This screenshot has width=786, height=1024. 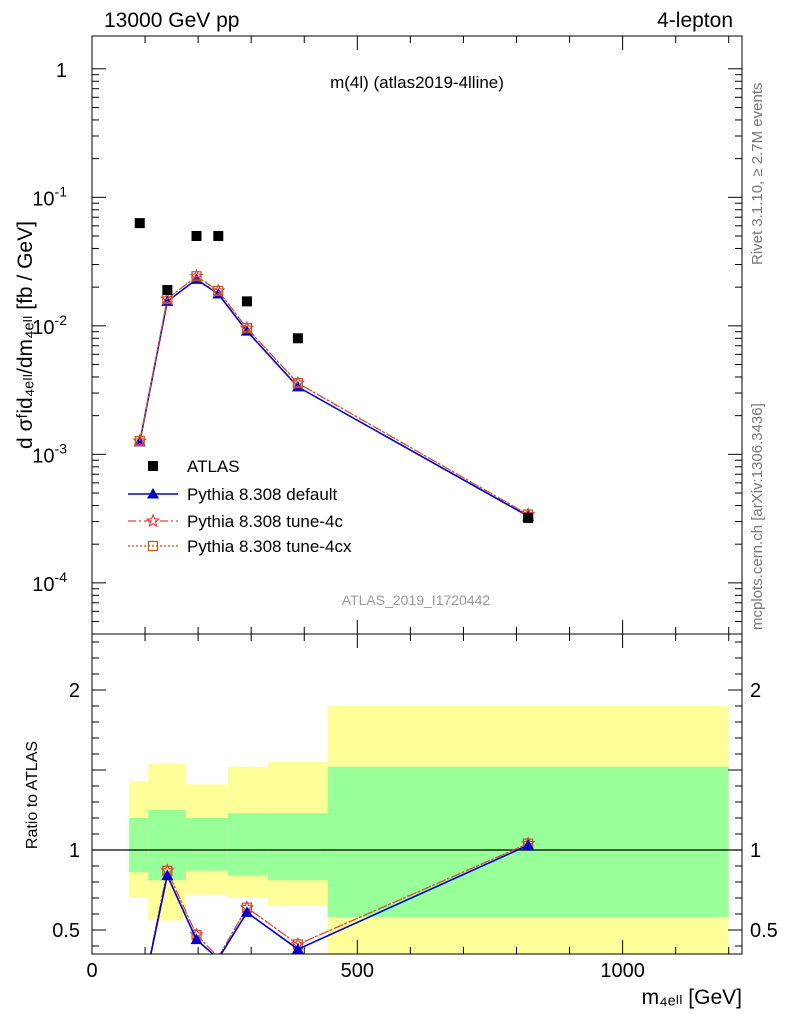 I want to click on header-right: 4-lepton, so click(x=695, y=20).